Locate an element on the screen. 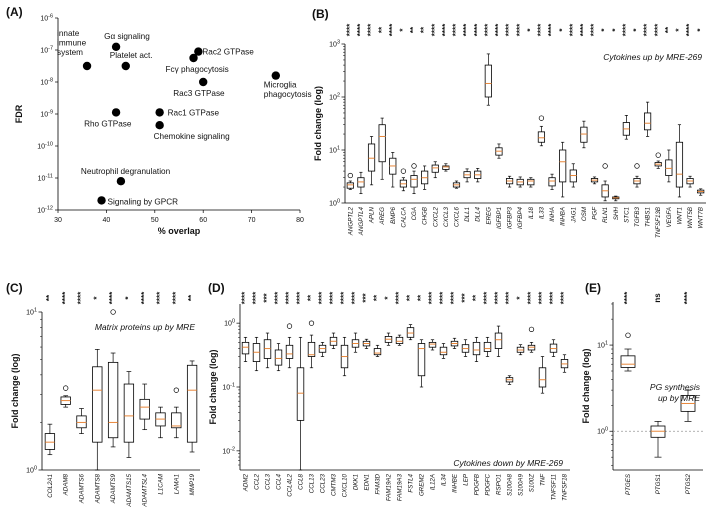  c-y-tick-label-exponent: 1 is located at coordinates (35, 311).